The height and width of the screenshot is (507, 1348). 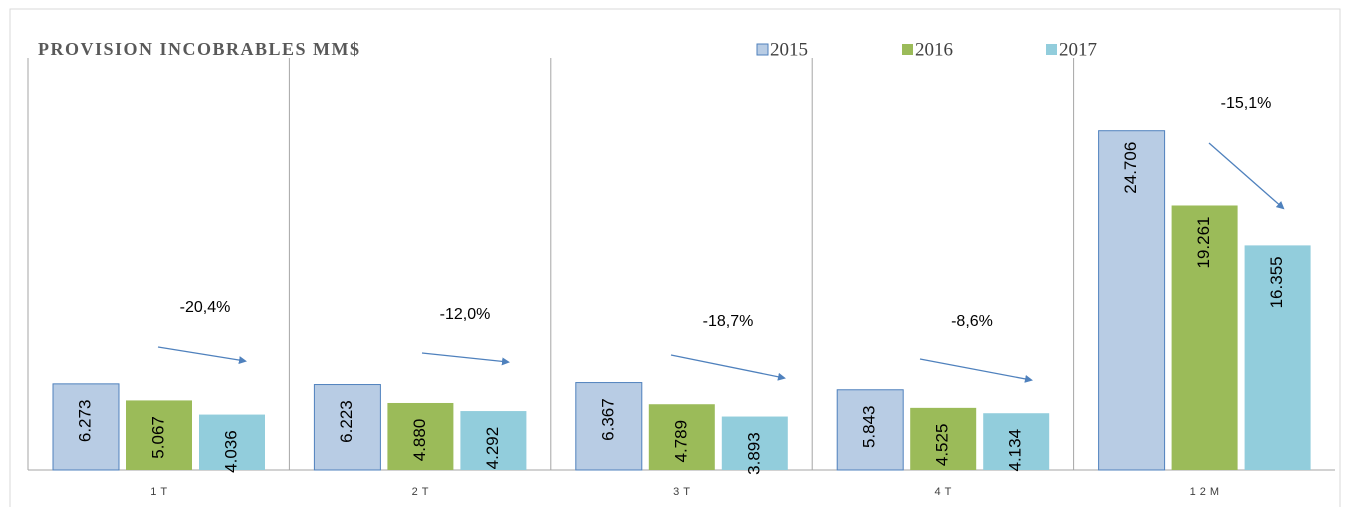 I want to click on data-label: 5.843, so click(x=869, y=426).